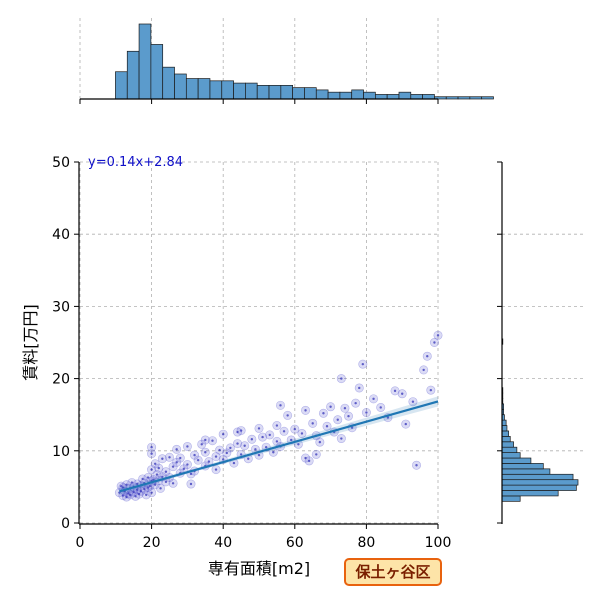 The height and width of the screenshot is (600, 600). What do you see at coordinates (135, 162) in the screenshot?
I see `regression-equation: y=0.14x+2.84` at bounding box center [135, 162].